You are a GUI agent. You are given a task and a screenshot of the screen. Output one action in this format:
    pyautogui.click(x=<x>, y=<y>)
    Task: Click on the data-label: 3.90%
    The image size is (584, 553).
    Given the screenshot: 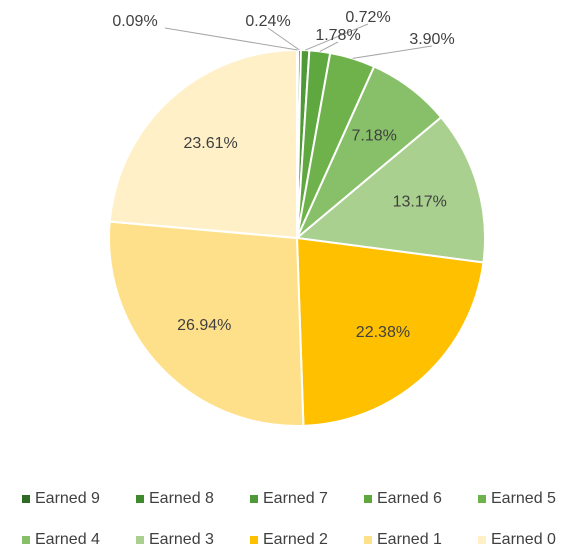 What is the action you would take?
    pyautogui.click(x=431, y=39)
    